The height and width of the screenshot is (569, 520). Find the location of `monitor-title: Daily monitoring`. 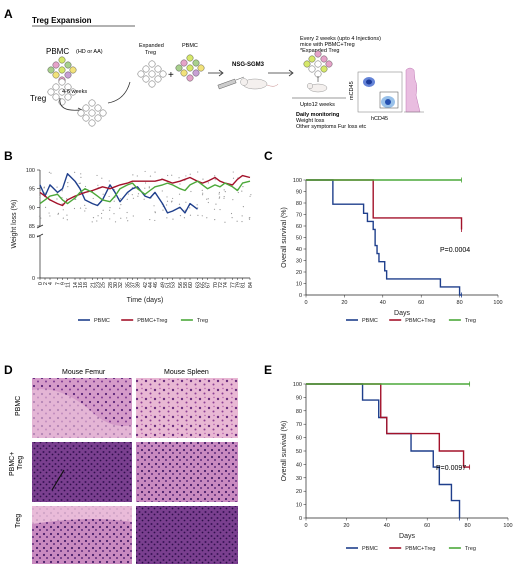

monitor-title: Daily monitoring is located at coordinates (317, 115).